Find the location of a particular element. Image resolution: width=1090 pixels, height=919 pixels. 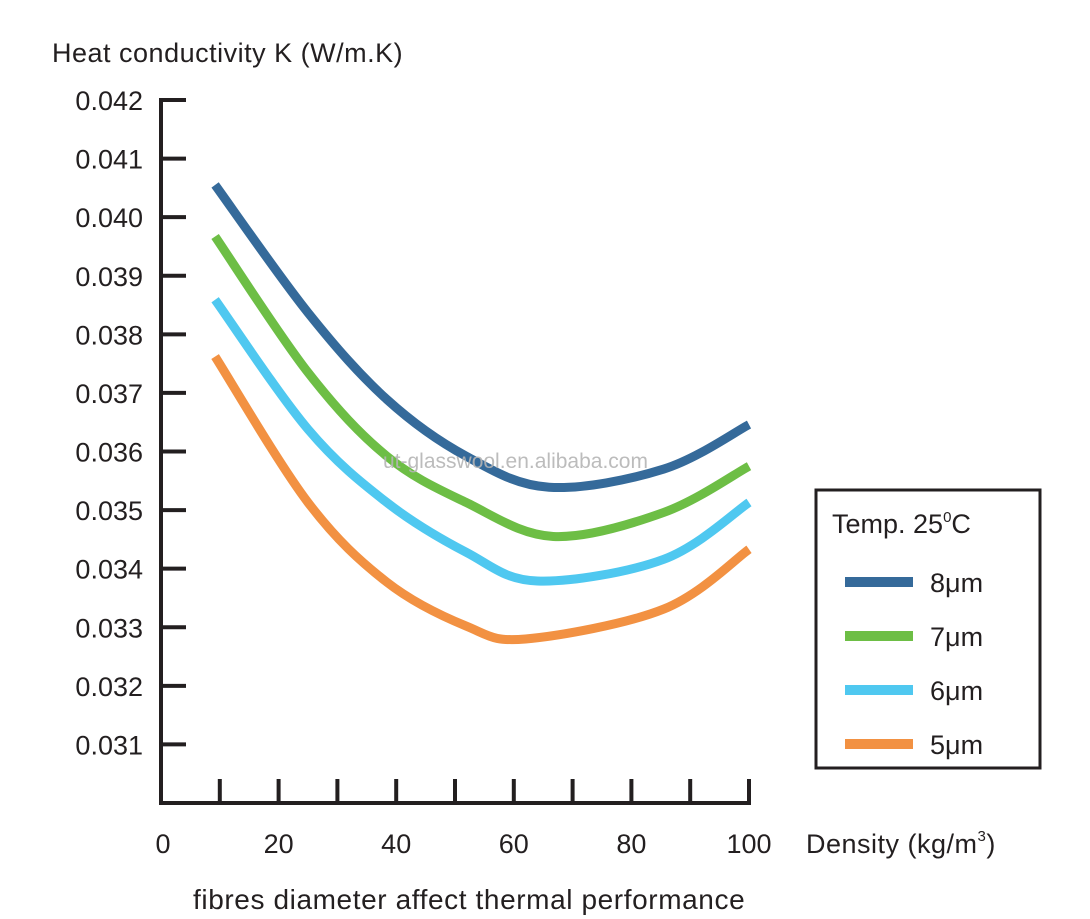

y-tick-label: 0.035 is located at coordinates (109, 511).